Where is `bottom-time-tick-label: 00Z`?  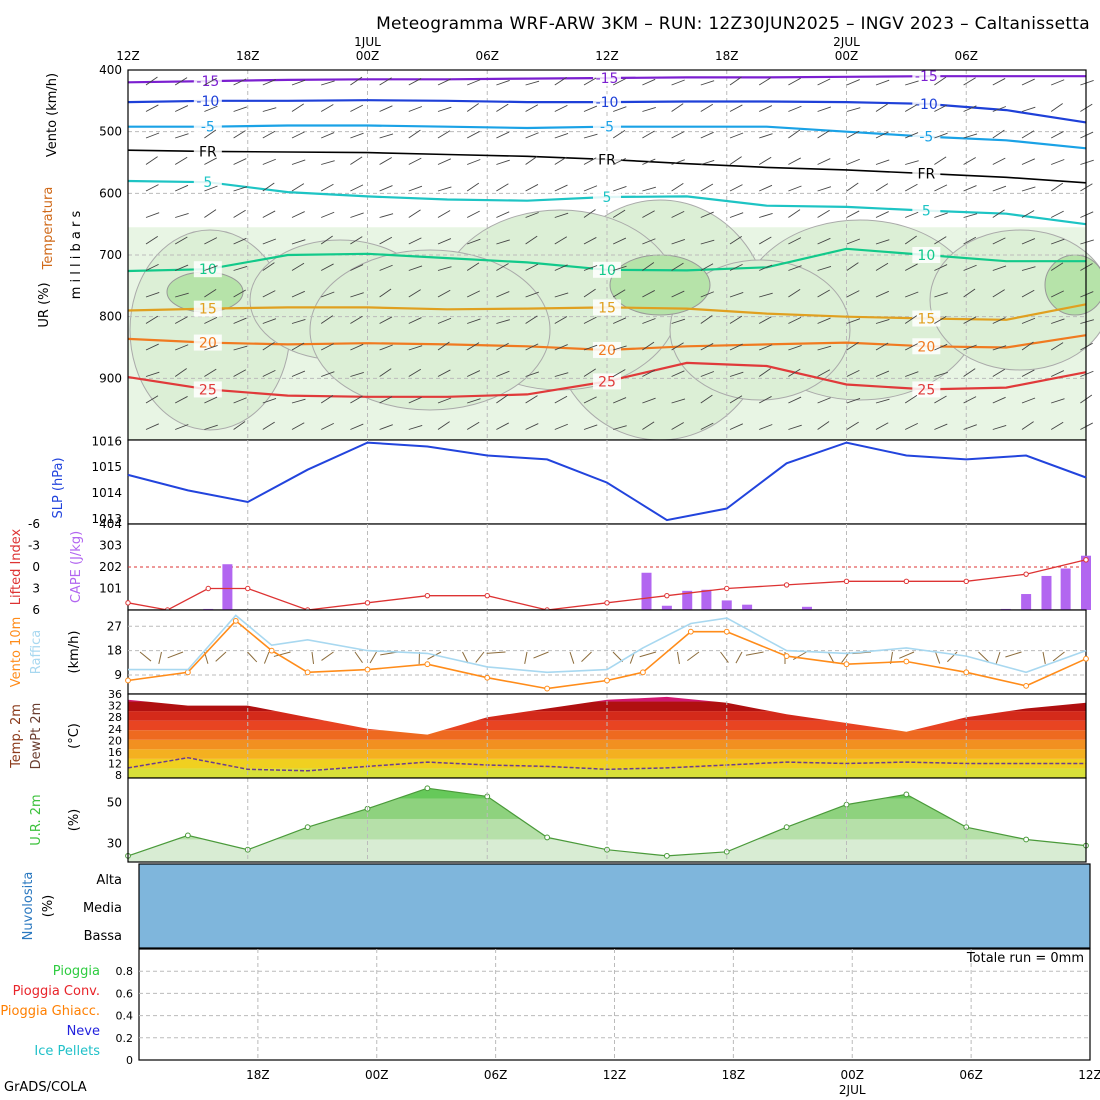 bottom-time-tick-label: 00Z is located at coordinates (377, 1075).